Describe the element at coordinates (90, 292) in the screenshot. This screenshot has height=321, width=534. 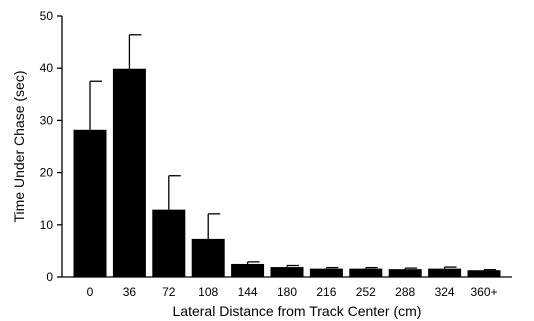
I see `x-tick-label: 0` at that location.